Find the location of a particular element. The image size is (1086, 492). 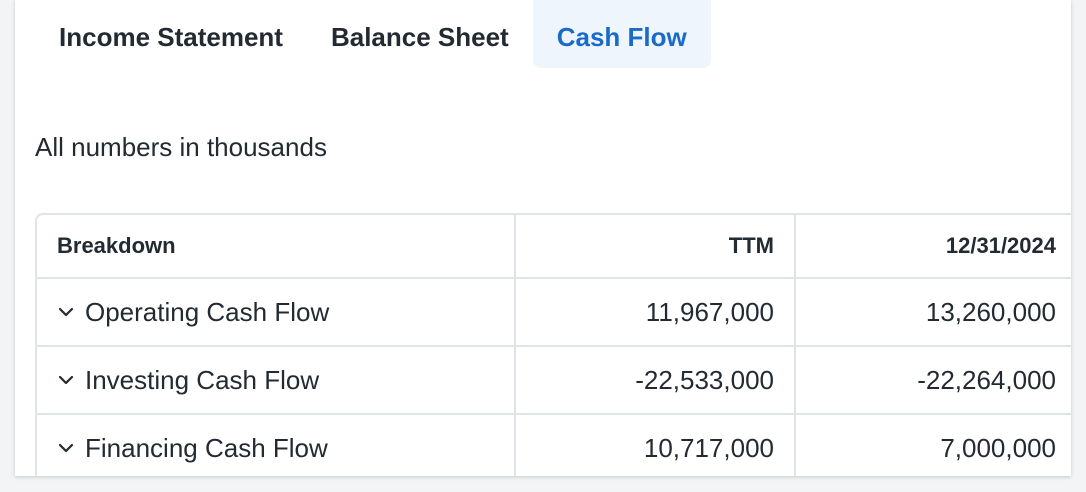

header-ttm: TTM is located at coordinates (656, 246).